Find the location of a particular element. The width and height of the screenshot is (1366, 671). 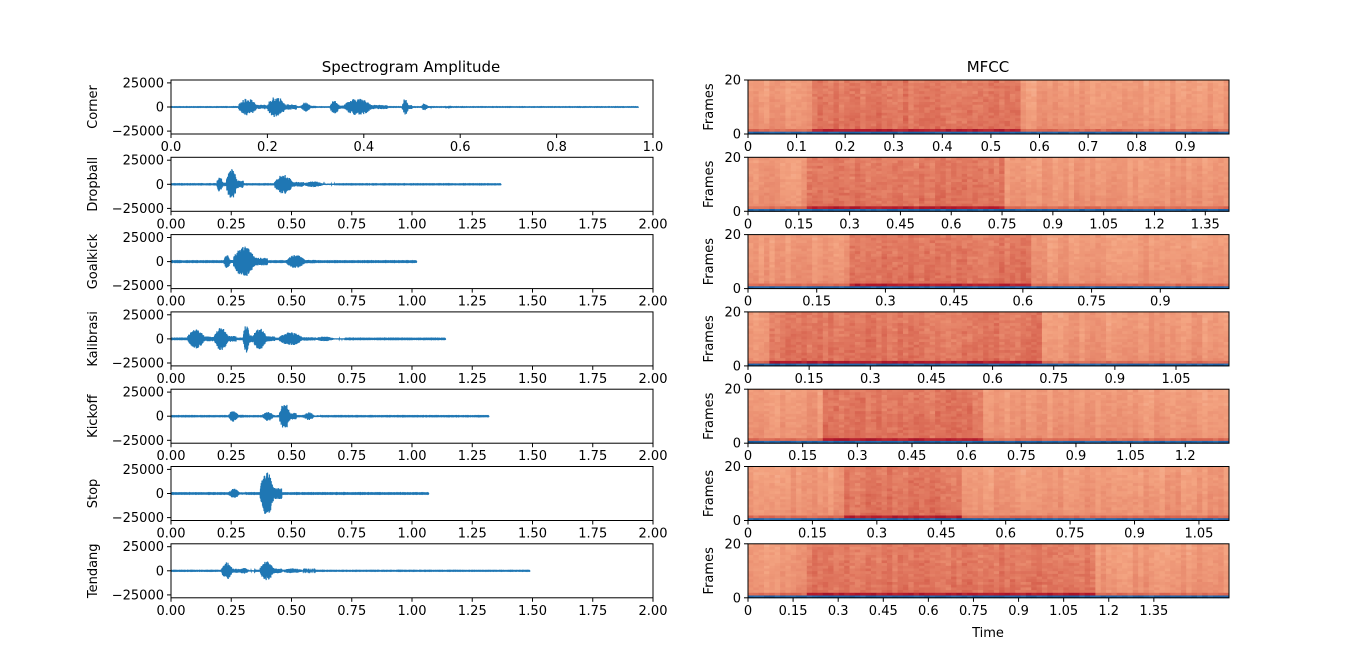

x-tick-label: 0.4 is located at coordinates (942, 147).